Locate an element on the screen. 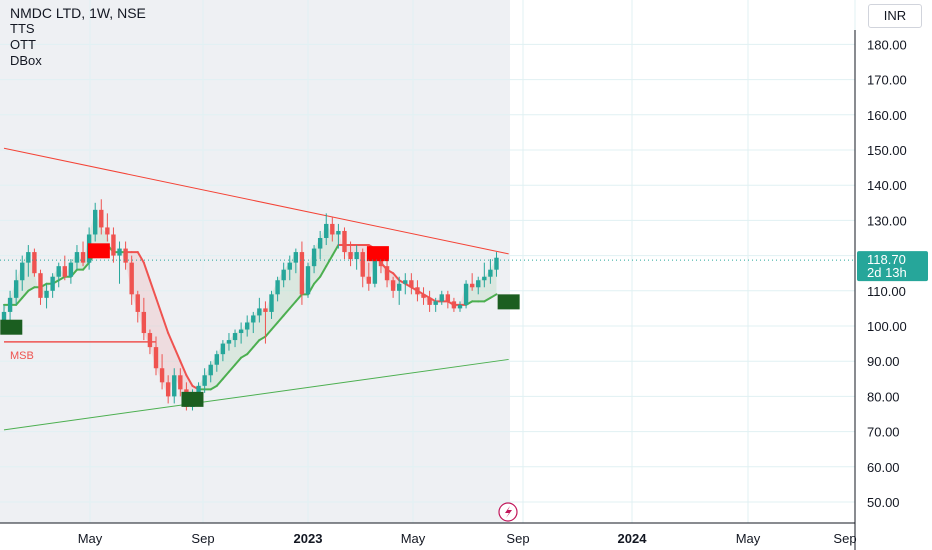  resistance-trend-line is located at coordinates (256, 201).